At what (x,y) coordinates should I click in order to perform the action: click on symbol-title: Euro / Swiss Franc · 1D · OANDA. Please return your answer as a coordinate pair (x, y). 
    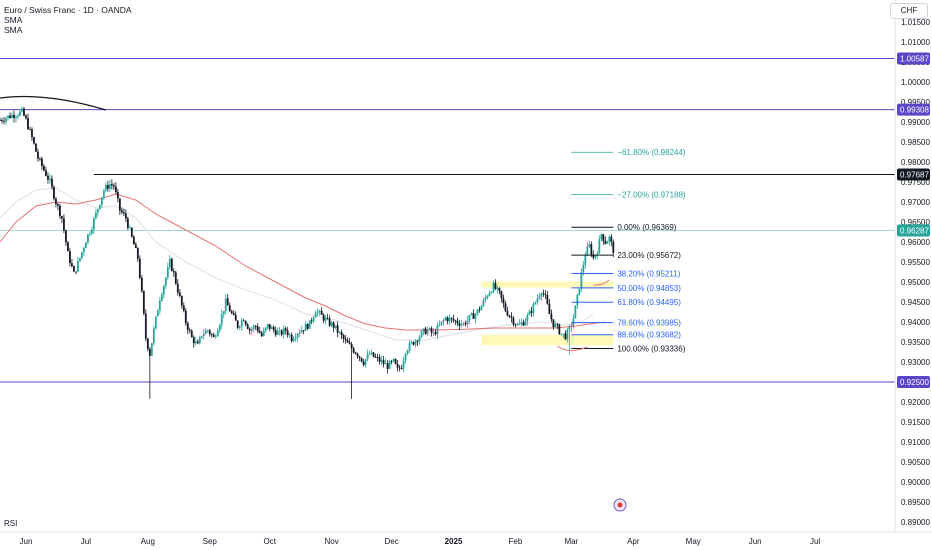
    Looking at the image, I should click on (68, 10).